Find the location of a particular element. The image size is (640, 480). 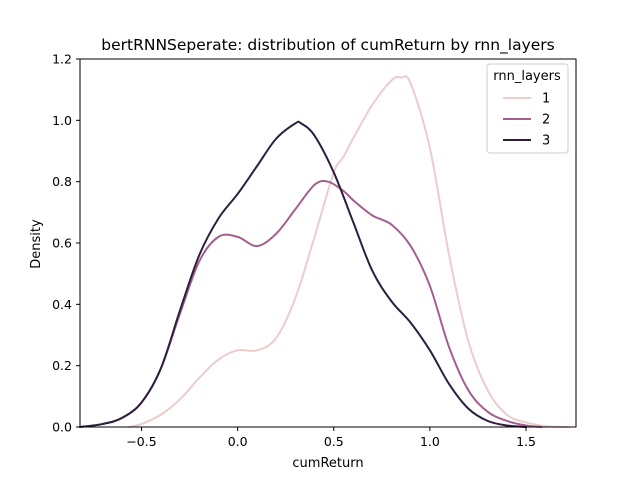

x-tick-label: −0.5 is located at coordinates (141, 441).